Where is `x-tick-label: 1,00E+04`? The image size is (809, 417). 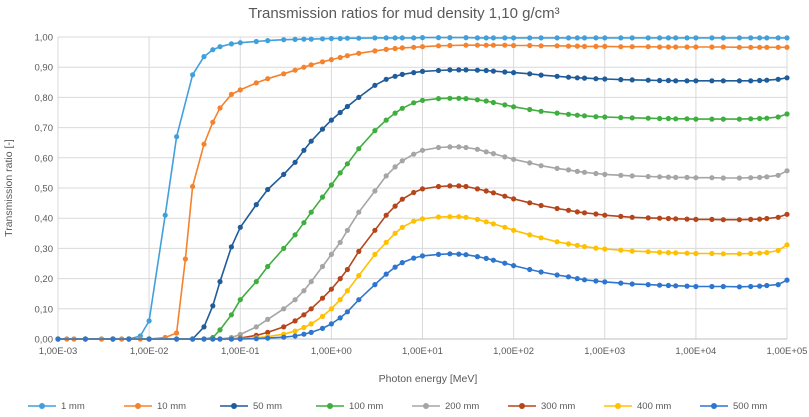 x-tick-label: 1,00E+04 is located at coordinates (695, 351).